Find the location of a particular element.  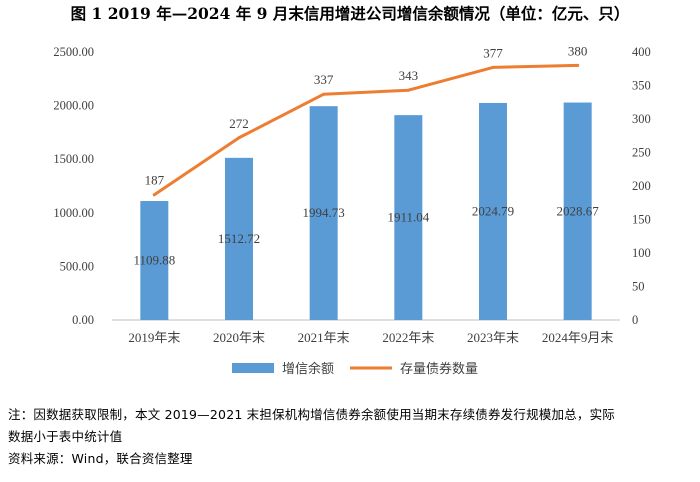

line-data-label: 272 is located at coordinates (239, 123).